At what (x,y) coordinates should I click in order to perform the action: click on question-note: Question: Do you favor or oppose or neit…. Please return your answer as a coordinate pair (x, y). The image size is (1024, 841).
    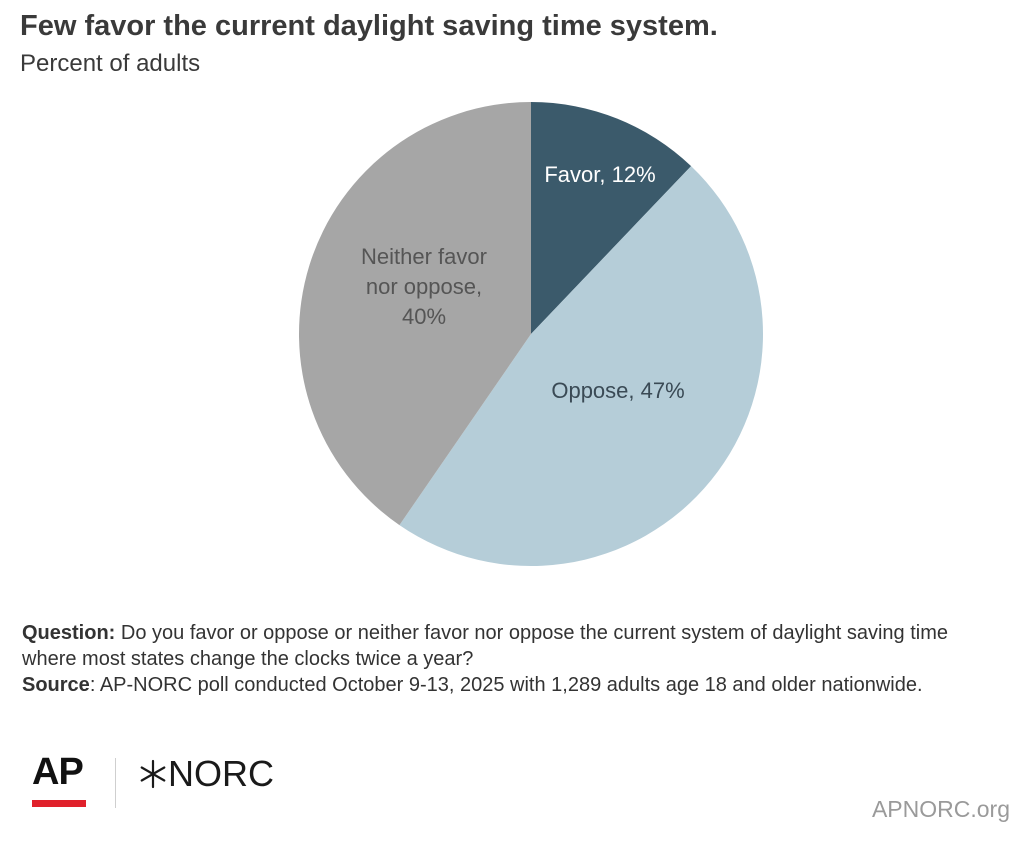
    Looking at the image, I should click on (512, 646).